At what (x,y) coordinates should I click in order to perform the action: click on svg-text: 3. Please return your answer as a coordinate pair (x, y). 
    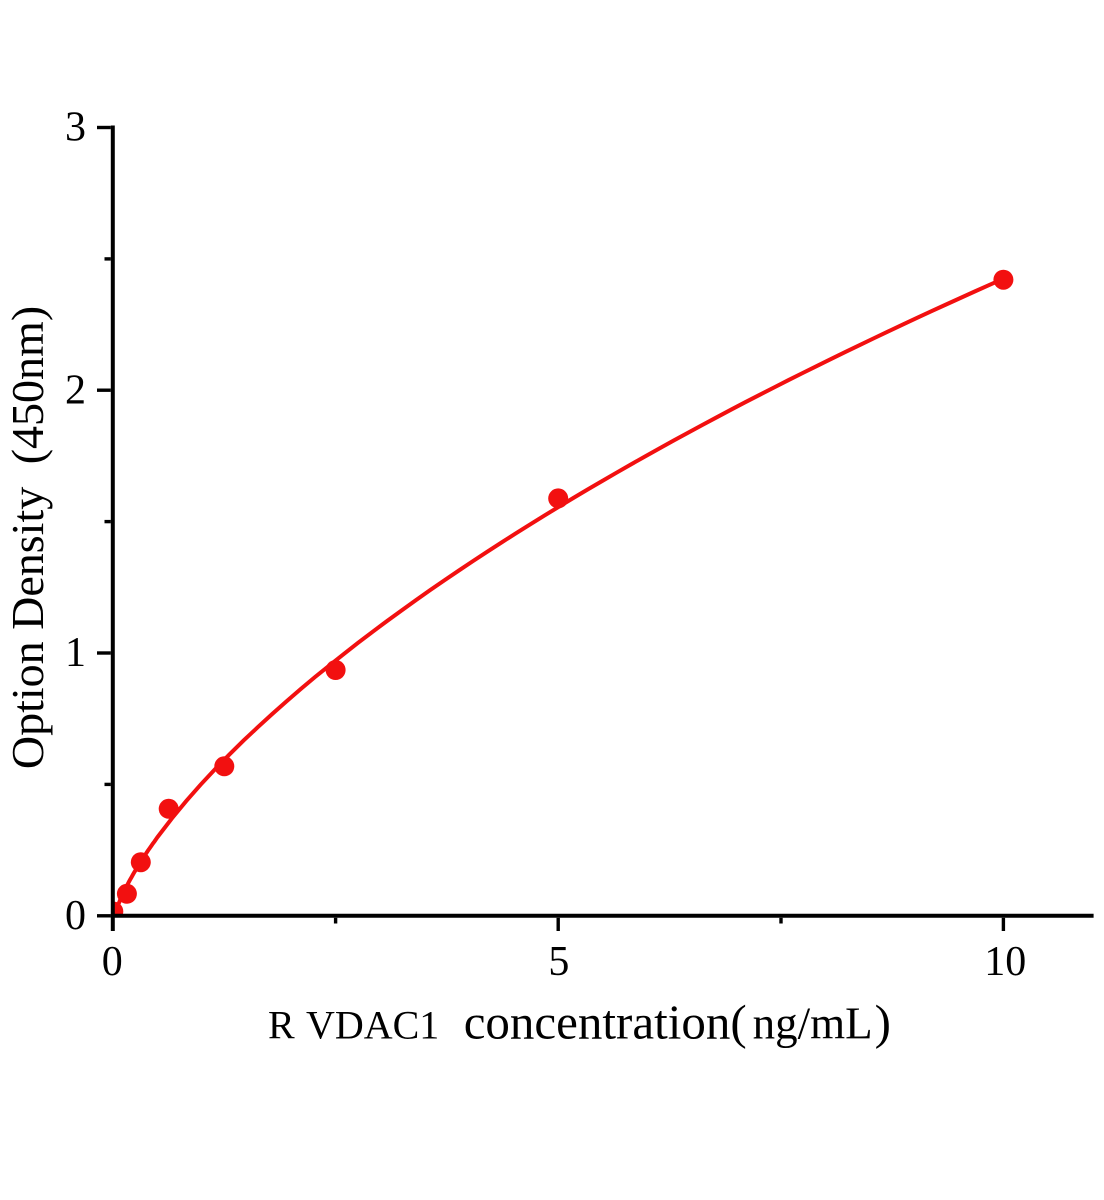
    Looking at the image, I should click on (75, 128).